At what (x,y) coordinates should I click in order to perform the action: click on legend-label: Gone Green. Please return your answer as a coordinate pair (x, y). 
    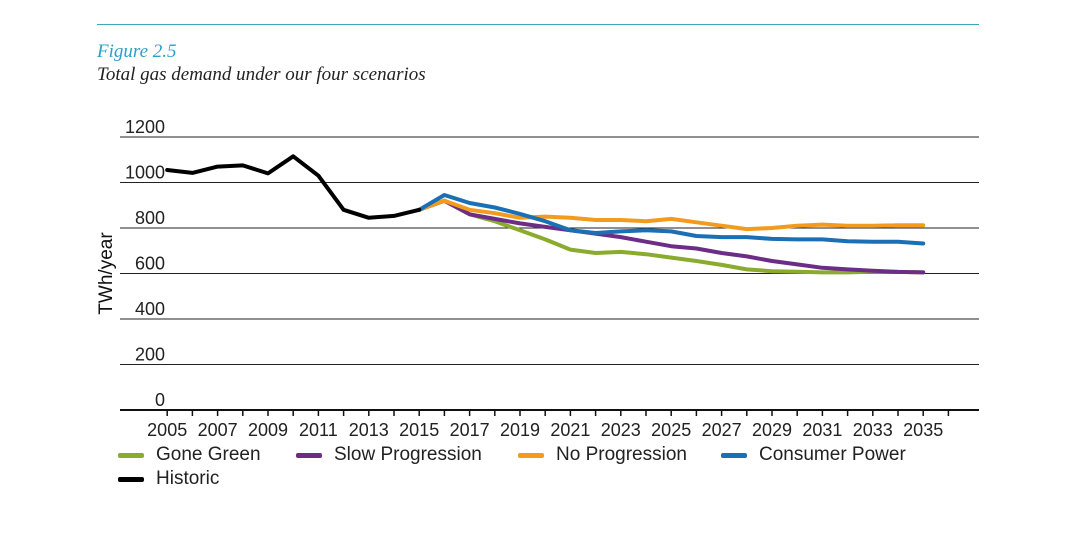
    Looking at the image, I should click on (208, 454).